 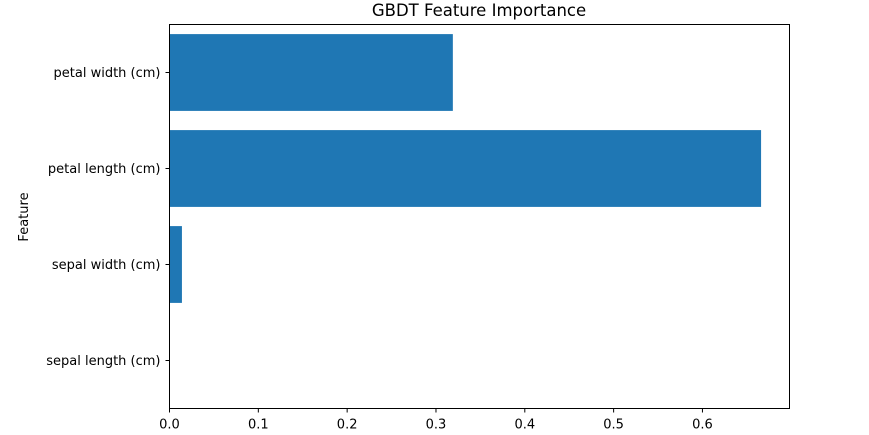 What do you see at coordinates (24, 216) in the screenshot?
I see `y-axis-label: Feature` at bounding box center [24, 216].